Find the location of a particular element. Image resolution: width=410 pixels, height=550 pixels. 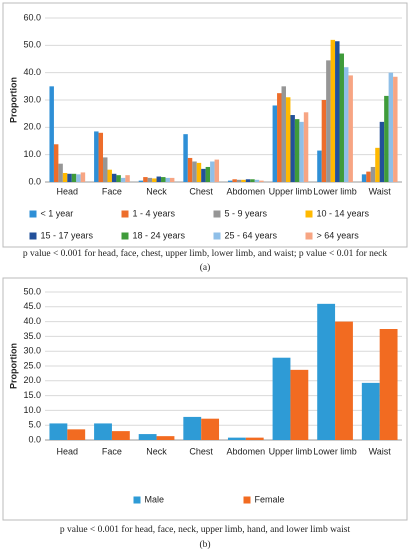

panel-label: (a) is located at coordinates (205, 267).